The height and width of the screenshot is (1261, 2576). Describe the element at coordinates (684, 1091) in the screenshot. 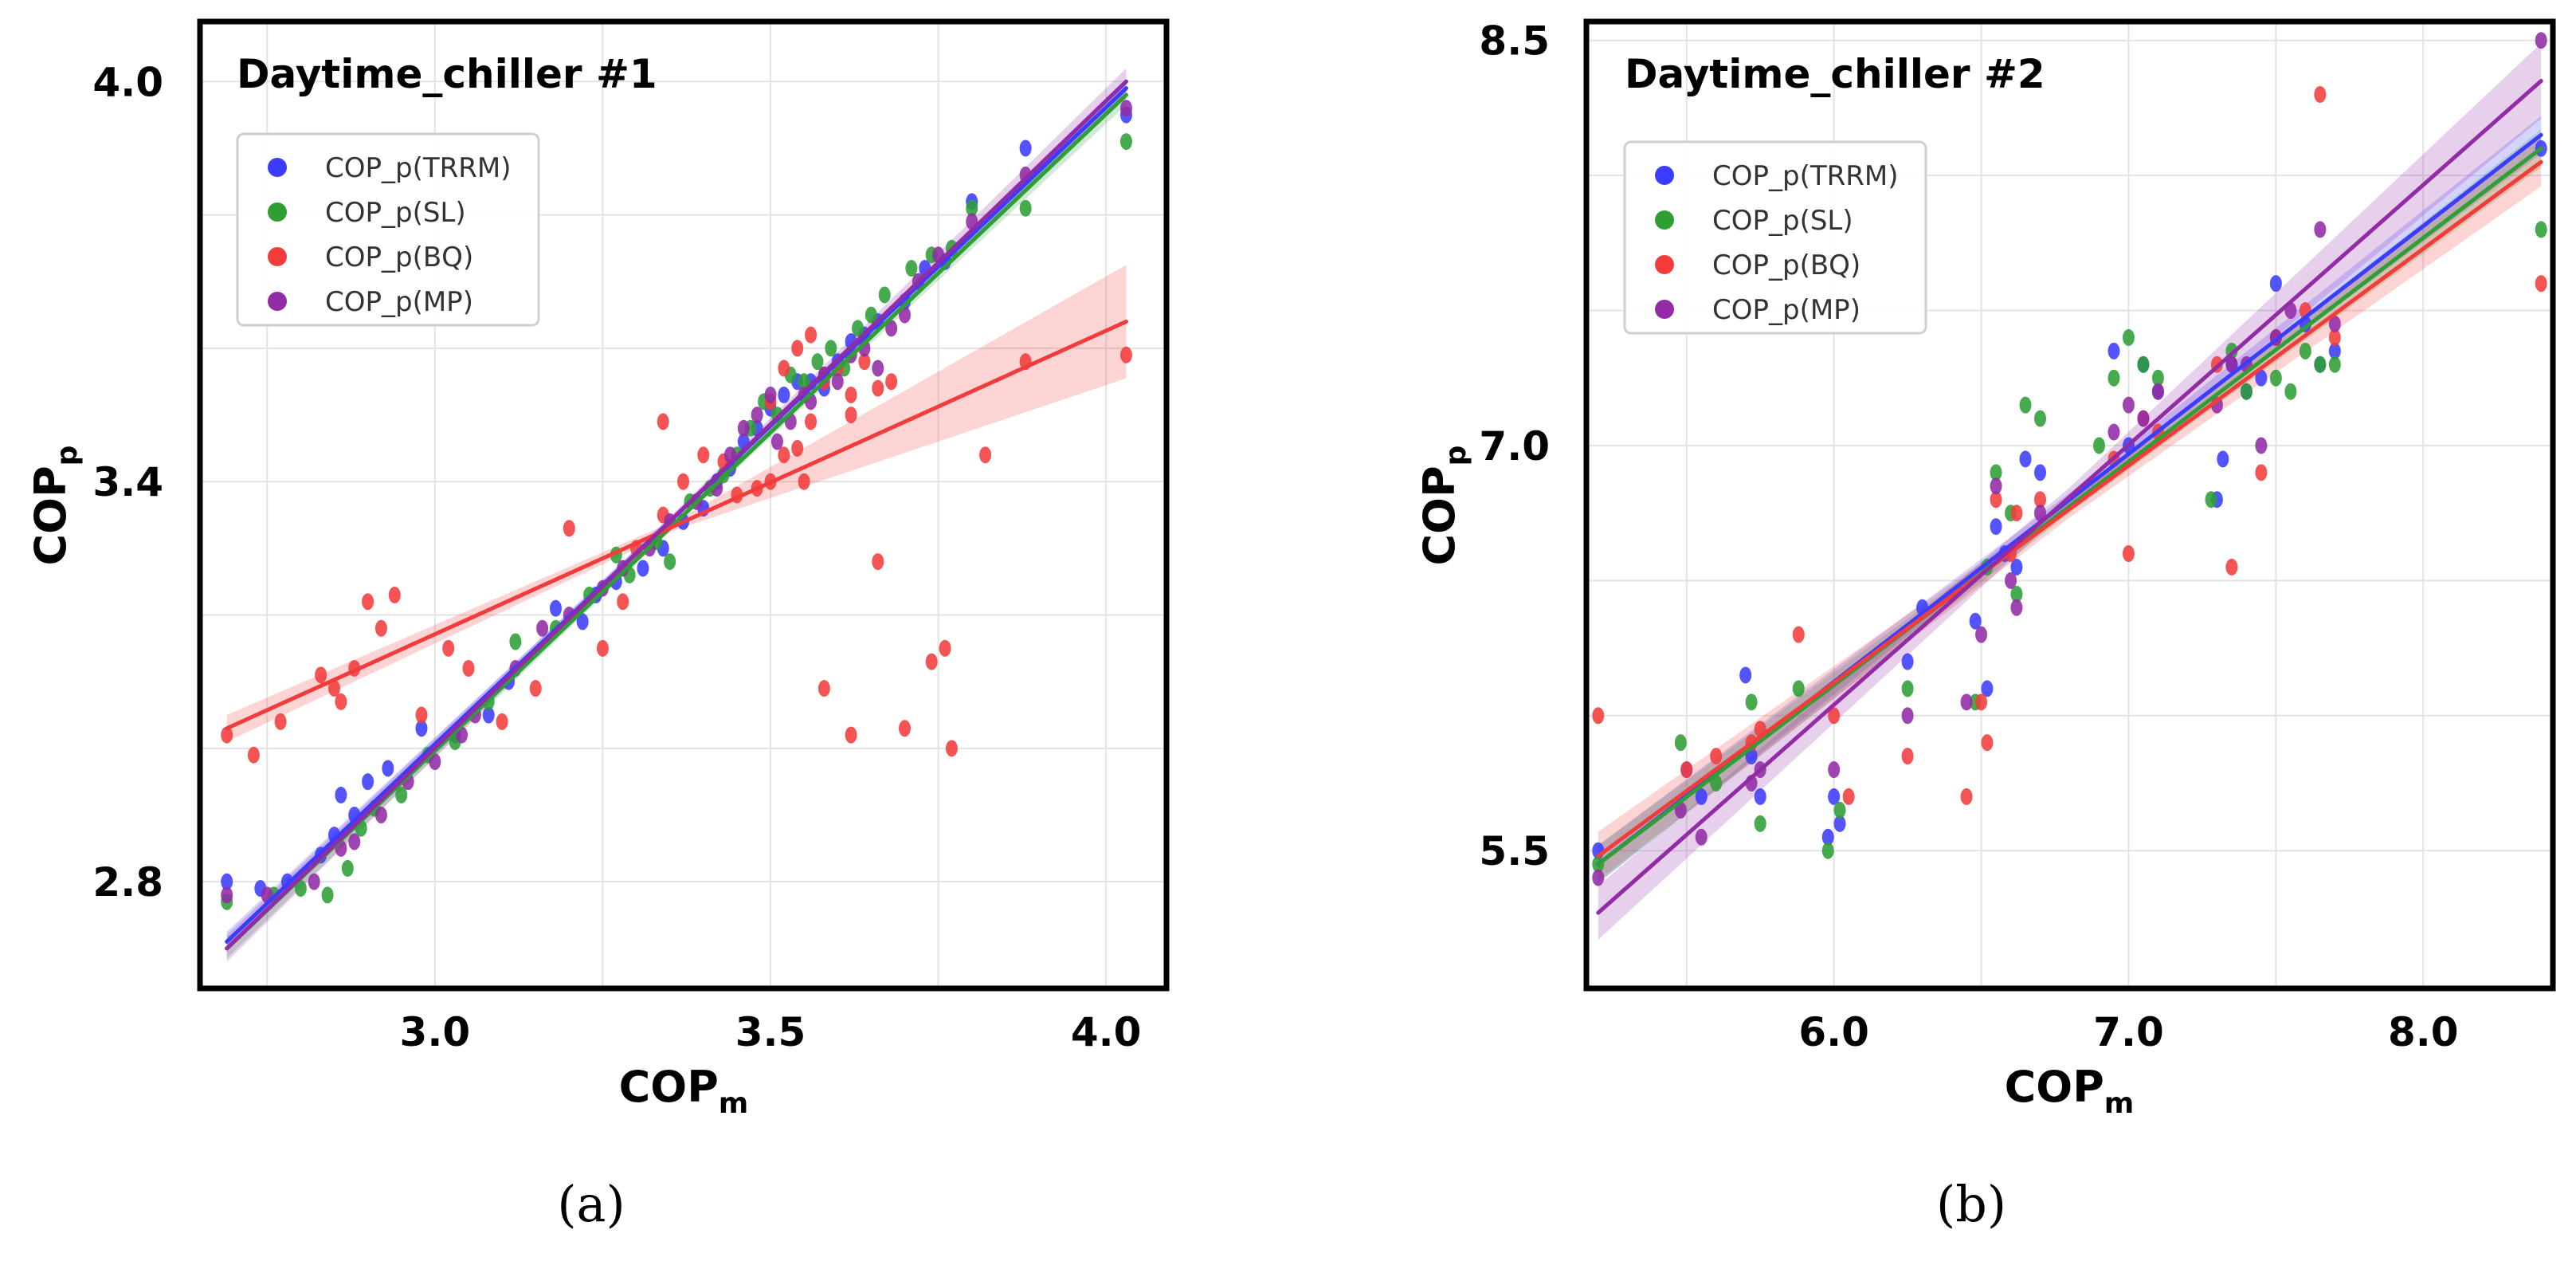

I see `x-axis-label-a: COPm` at that location.